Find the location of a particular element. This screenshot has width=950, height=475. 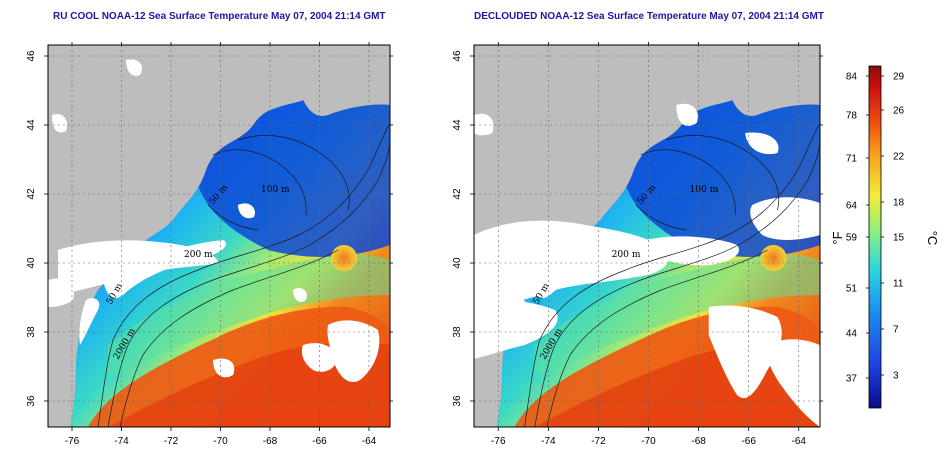

celsius-tick-label: 3 is located at coordinates (896, 376).